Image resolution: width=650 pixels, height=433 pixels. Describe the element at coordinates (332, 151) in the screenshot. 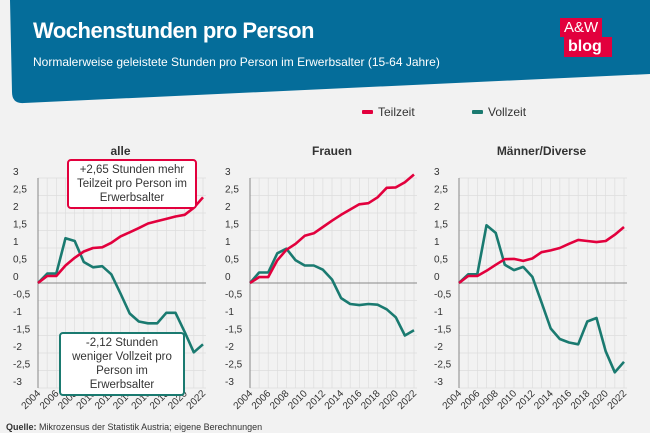

I see `panel-title: Frauen` at that location.